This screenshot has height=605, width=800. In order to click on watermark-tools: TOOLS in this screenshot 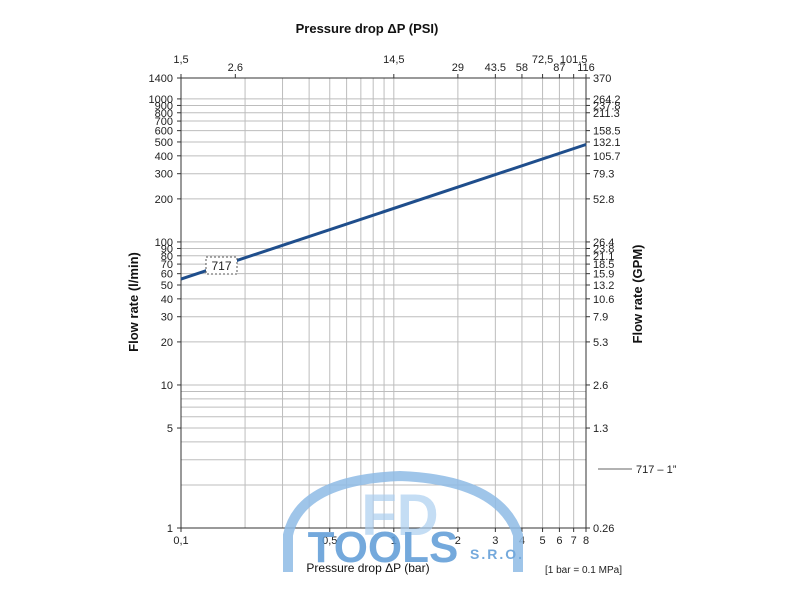, I will do `click(383, 547)`.